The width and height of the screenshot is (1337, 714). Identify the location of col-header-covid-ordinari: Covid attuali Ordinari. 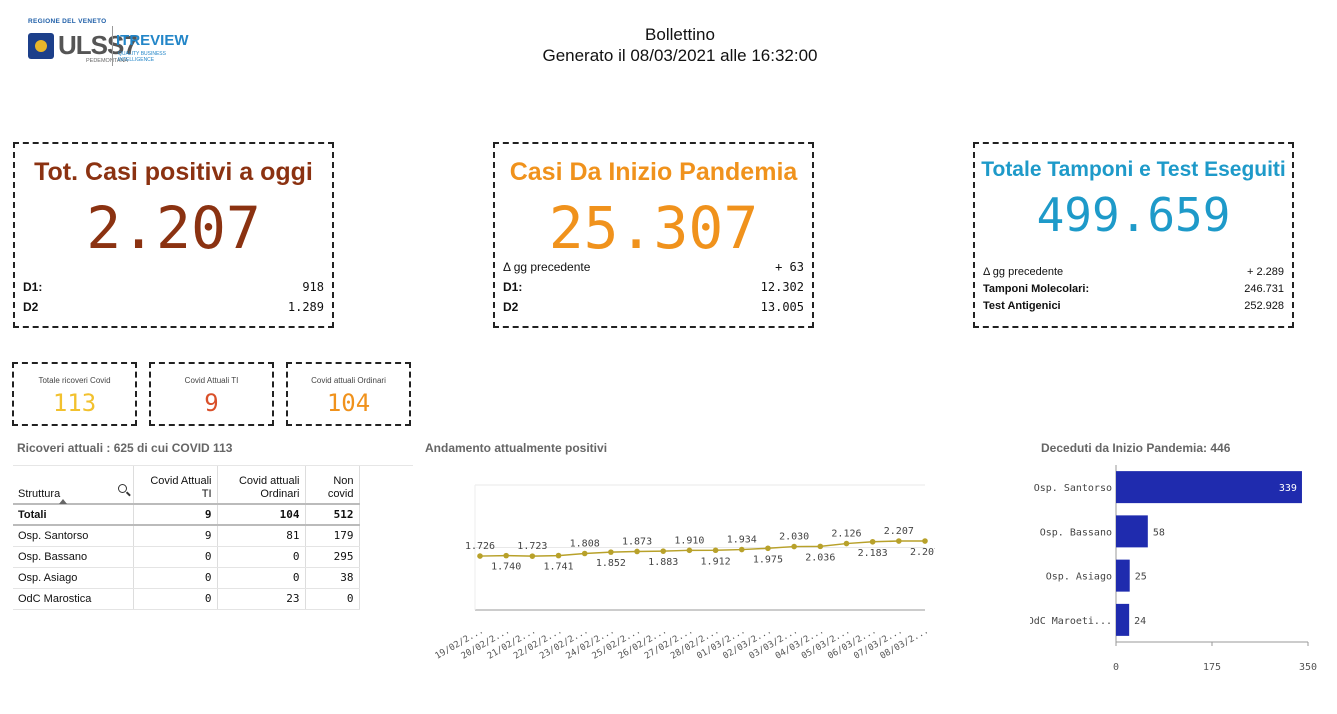
(261, 485).